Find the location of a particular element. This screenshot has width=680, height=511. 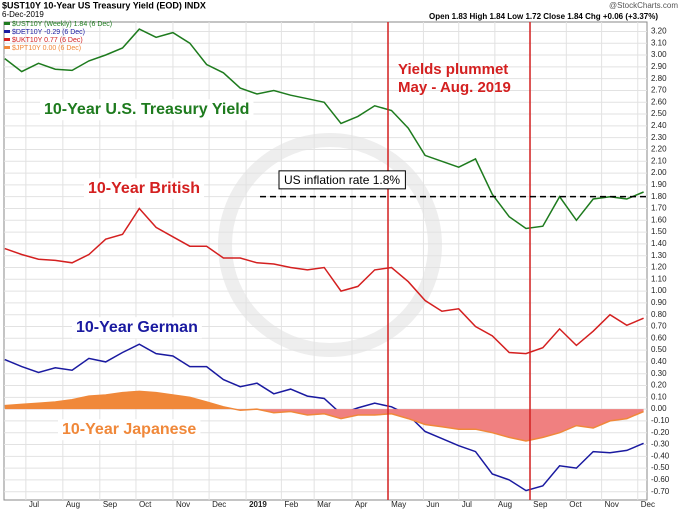

x-tick-label: Mar is located at coordinates (324, 504).